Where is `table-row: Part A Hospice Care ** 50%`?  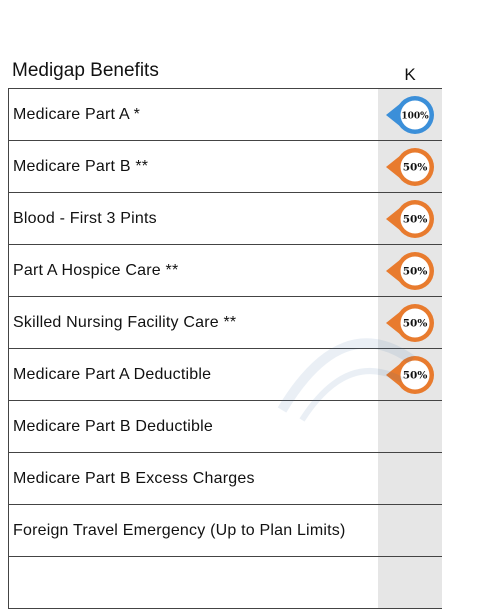 table-row: Part A Hospice Care ** 50% is located at coordinates (225, 271).